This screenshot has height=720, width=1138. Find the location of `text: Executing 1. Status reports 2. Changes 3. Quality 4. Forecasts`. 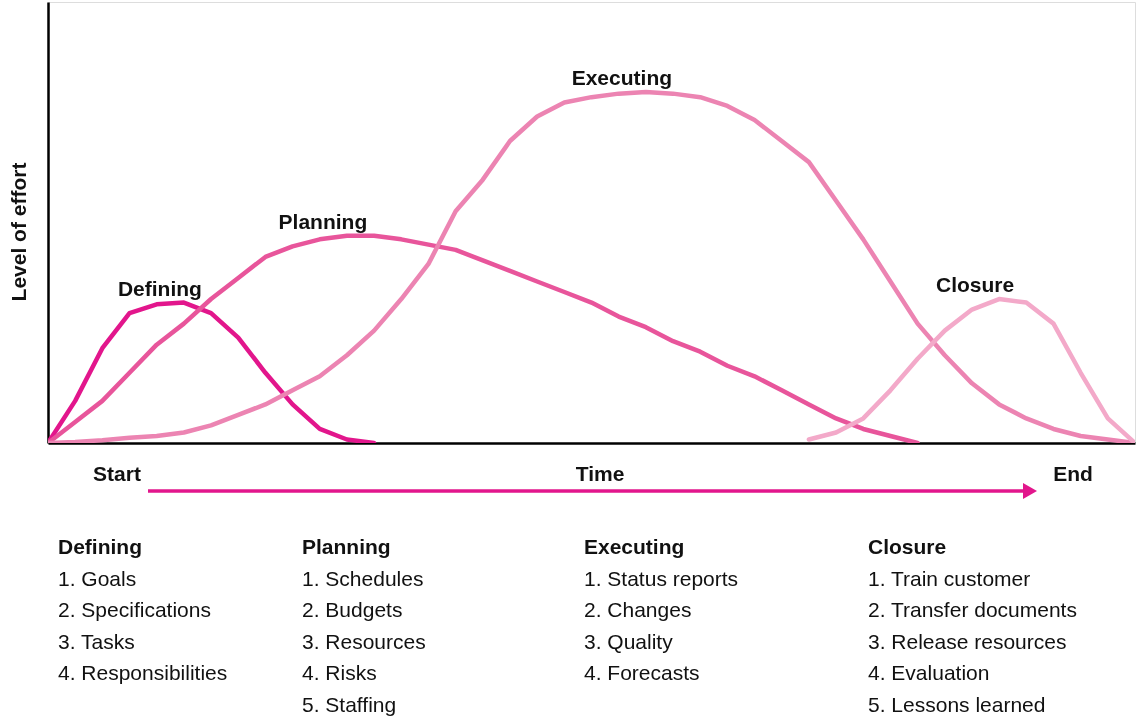

text: Executing 1. Status reports 2. Changes 3. Quality 4. Forecasts is located at coordinates (661, 609).